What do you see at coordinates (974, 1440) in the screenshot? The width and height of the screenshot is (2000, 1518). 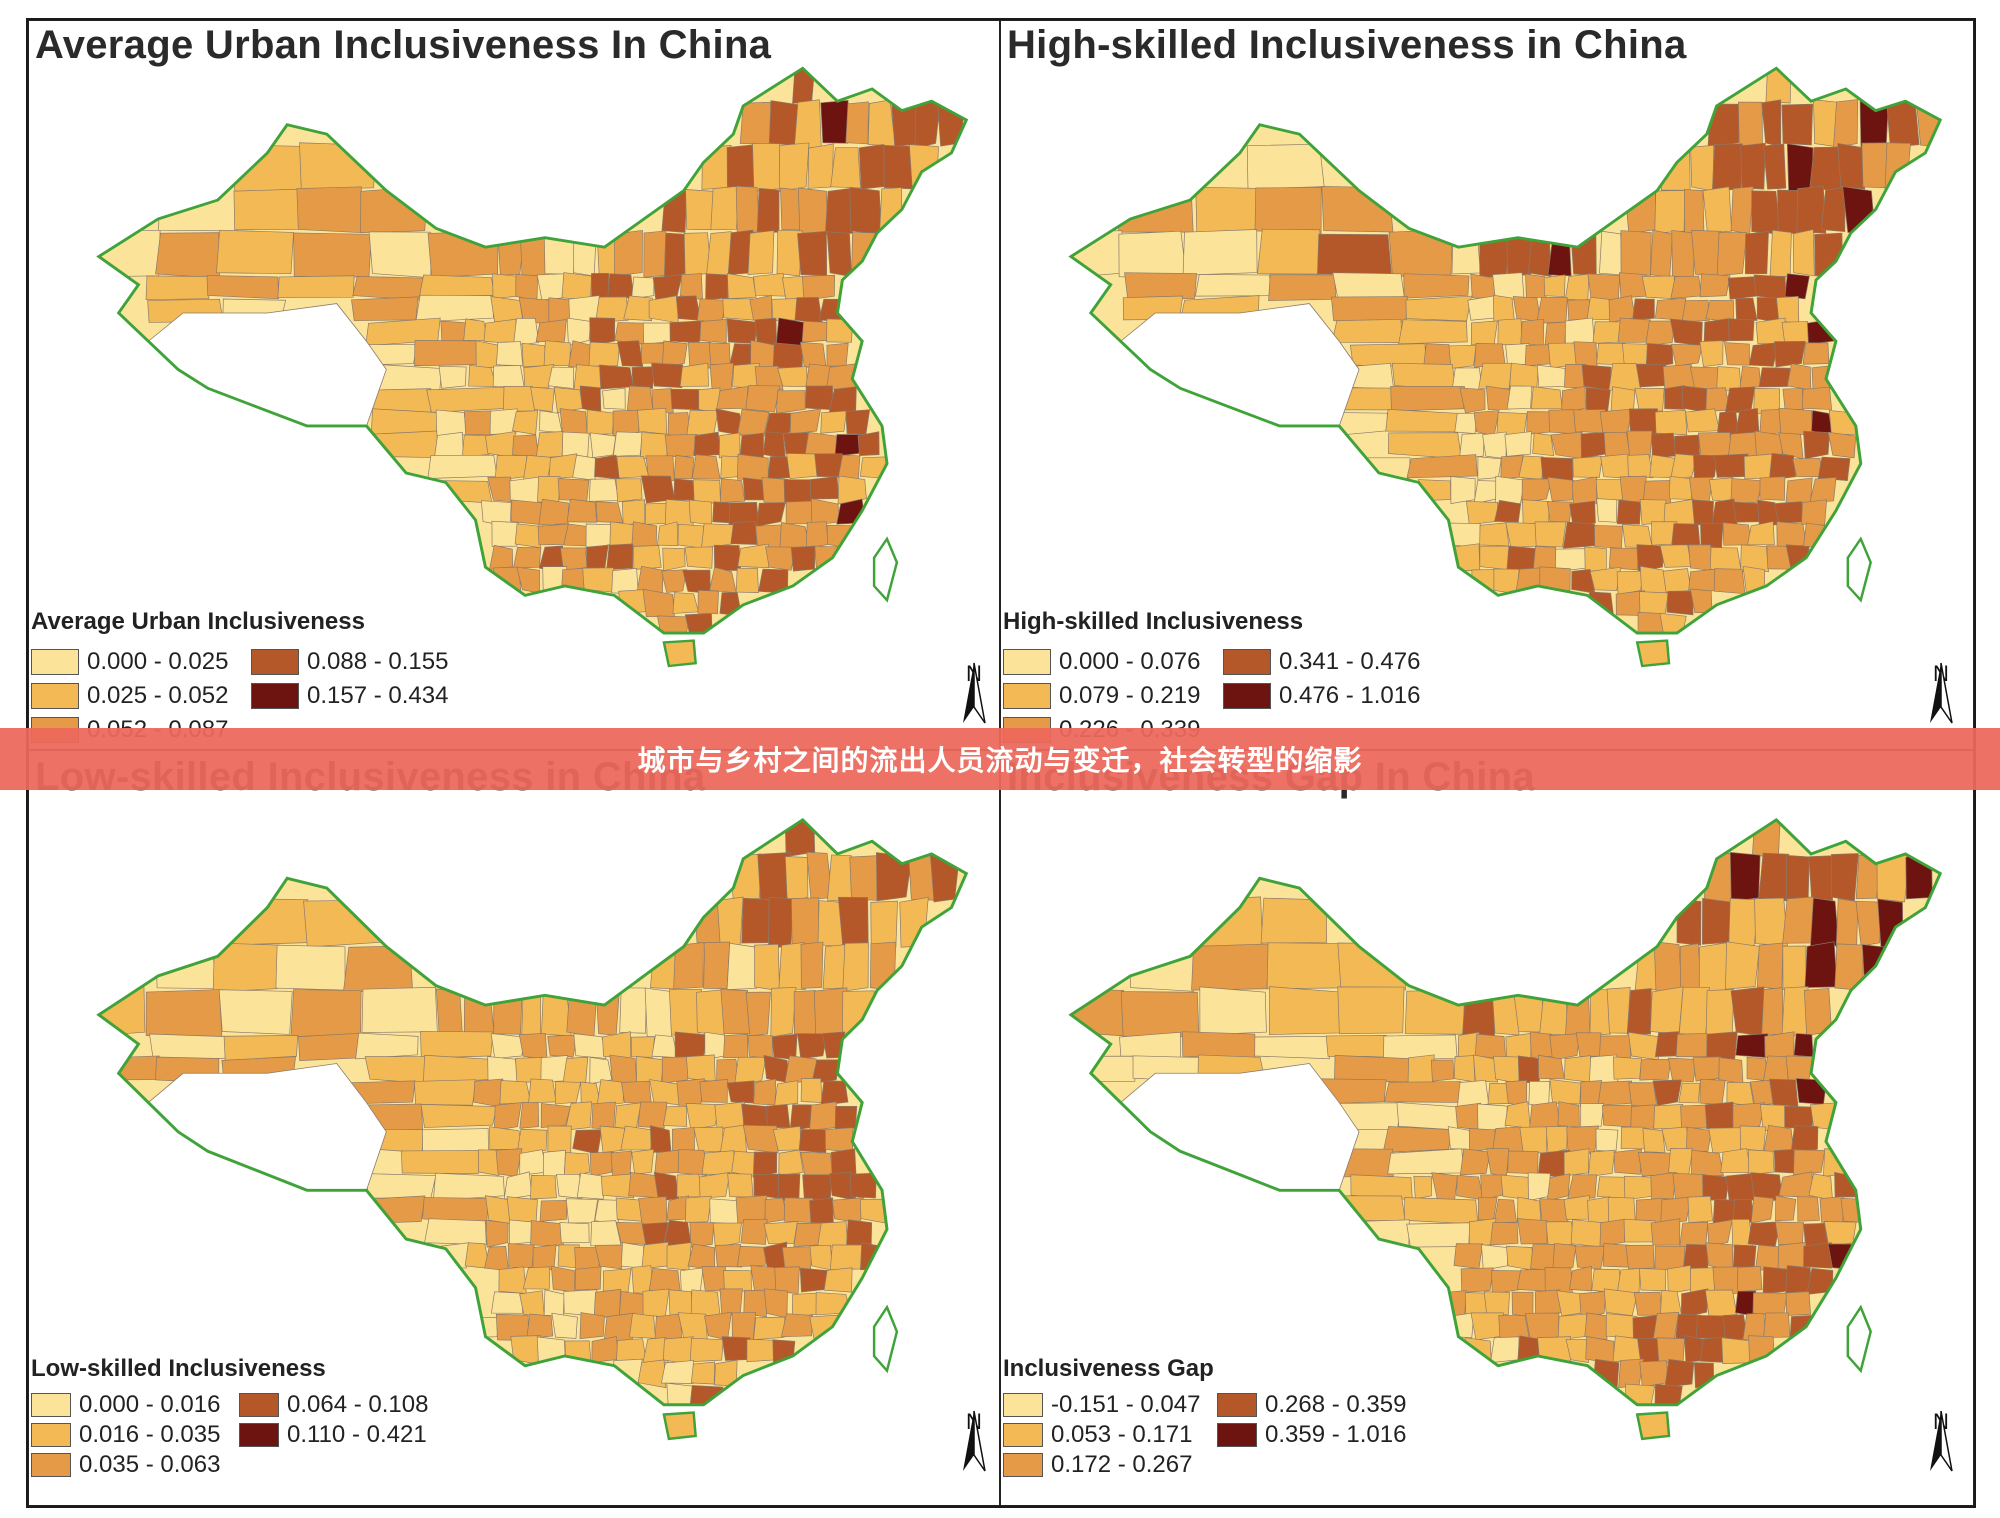 I see `north-arrow: N` at bounding box center [974, 1440].